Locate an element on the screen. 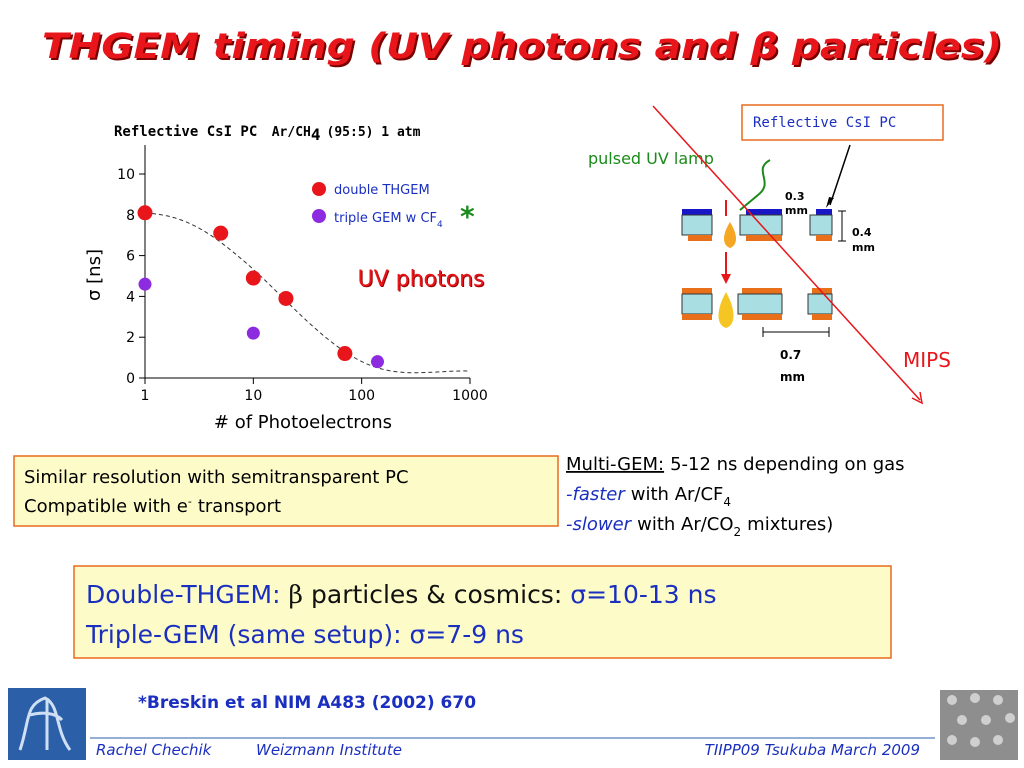 Image resolution: width=1024 pixels, height=768 pixels. multi-gem-line: -faster with Ar/CF4 is located at coordinates (648, 496).